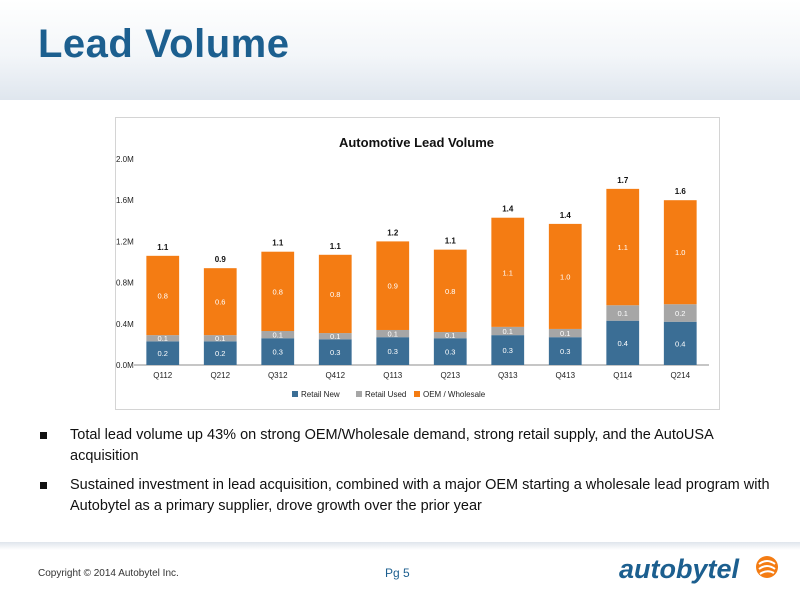 The width and height of the screenshot is (800, 597). Describe the element at coordinates (416, 142) in the screenshot. I see `chart-title: Automotive Lead Volume` at that location.